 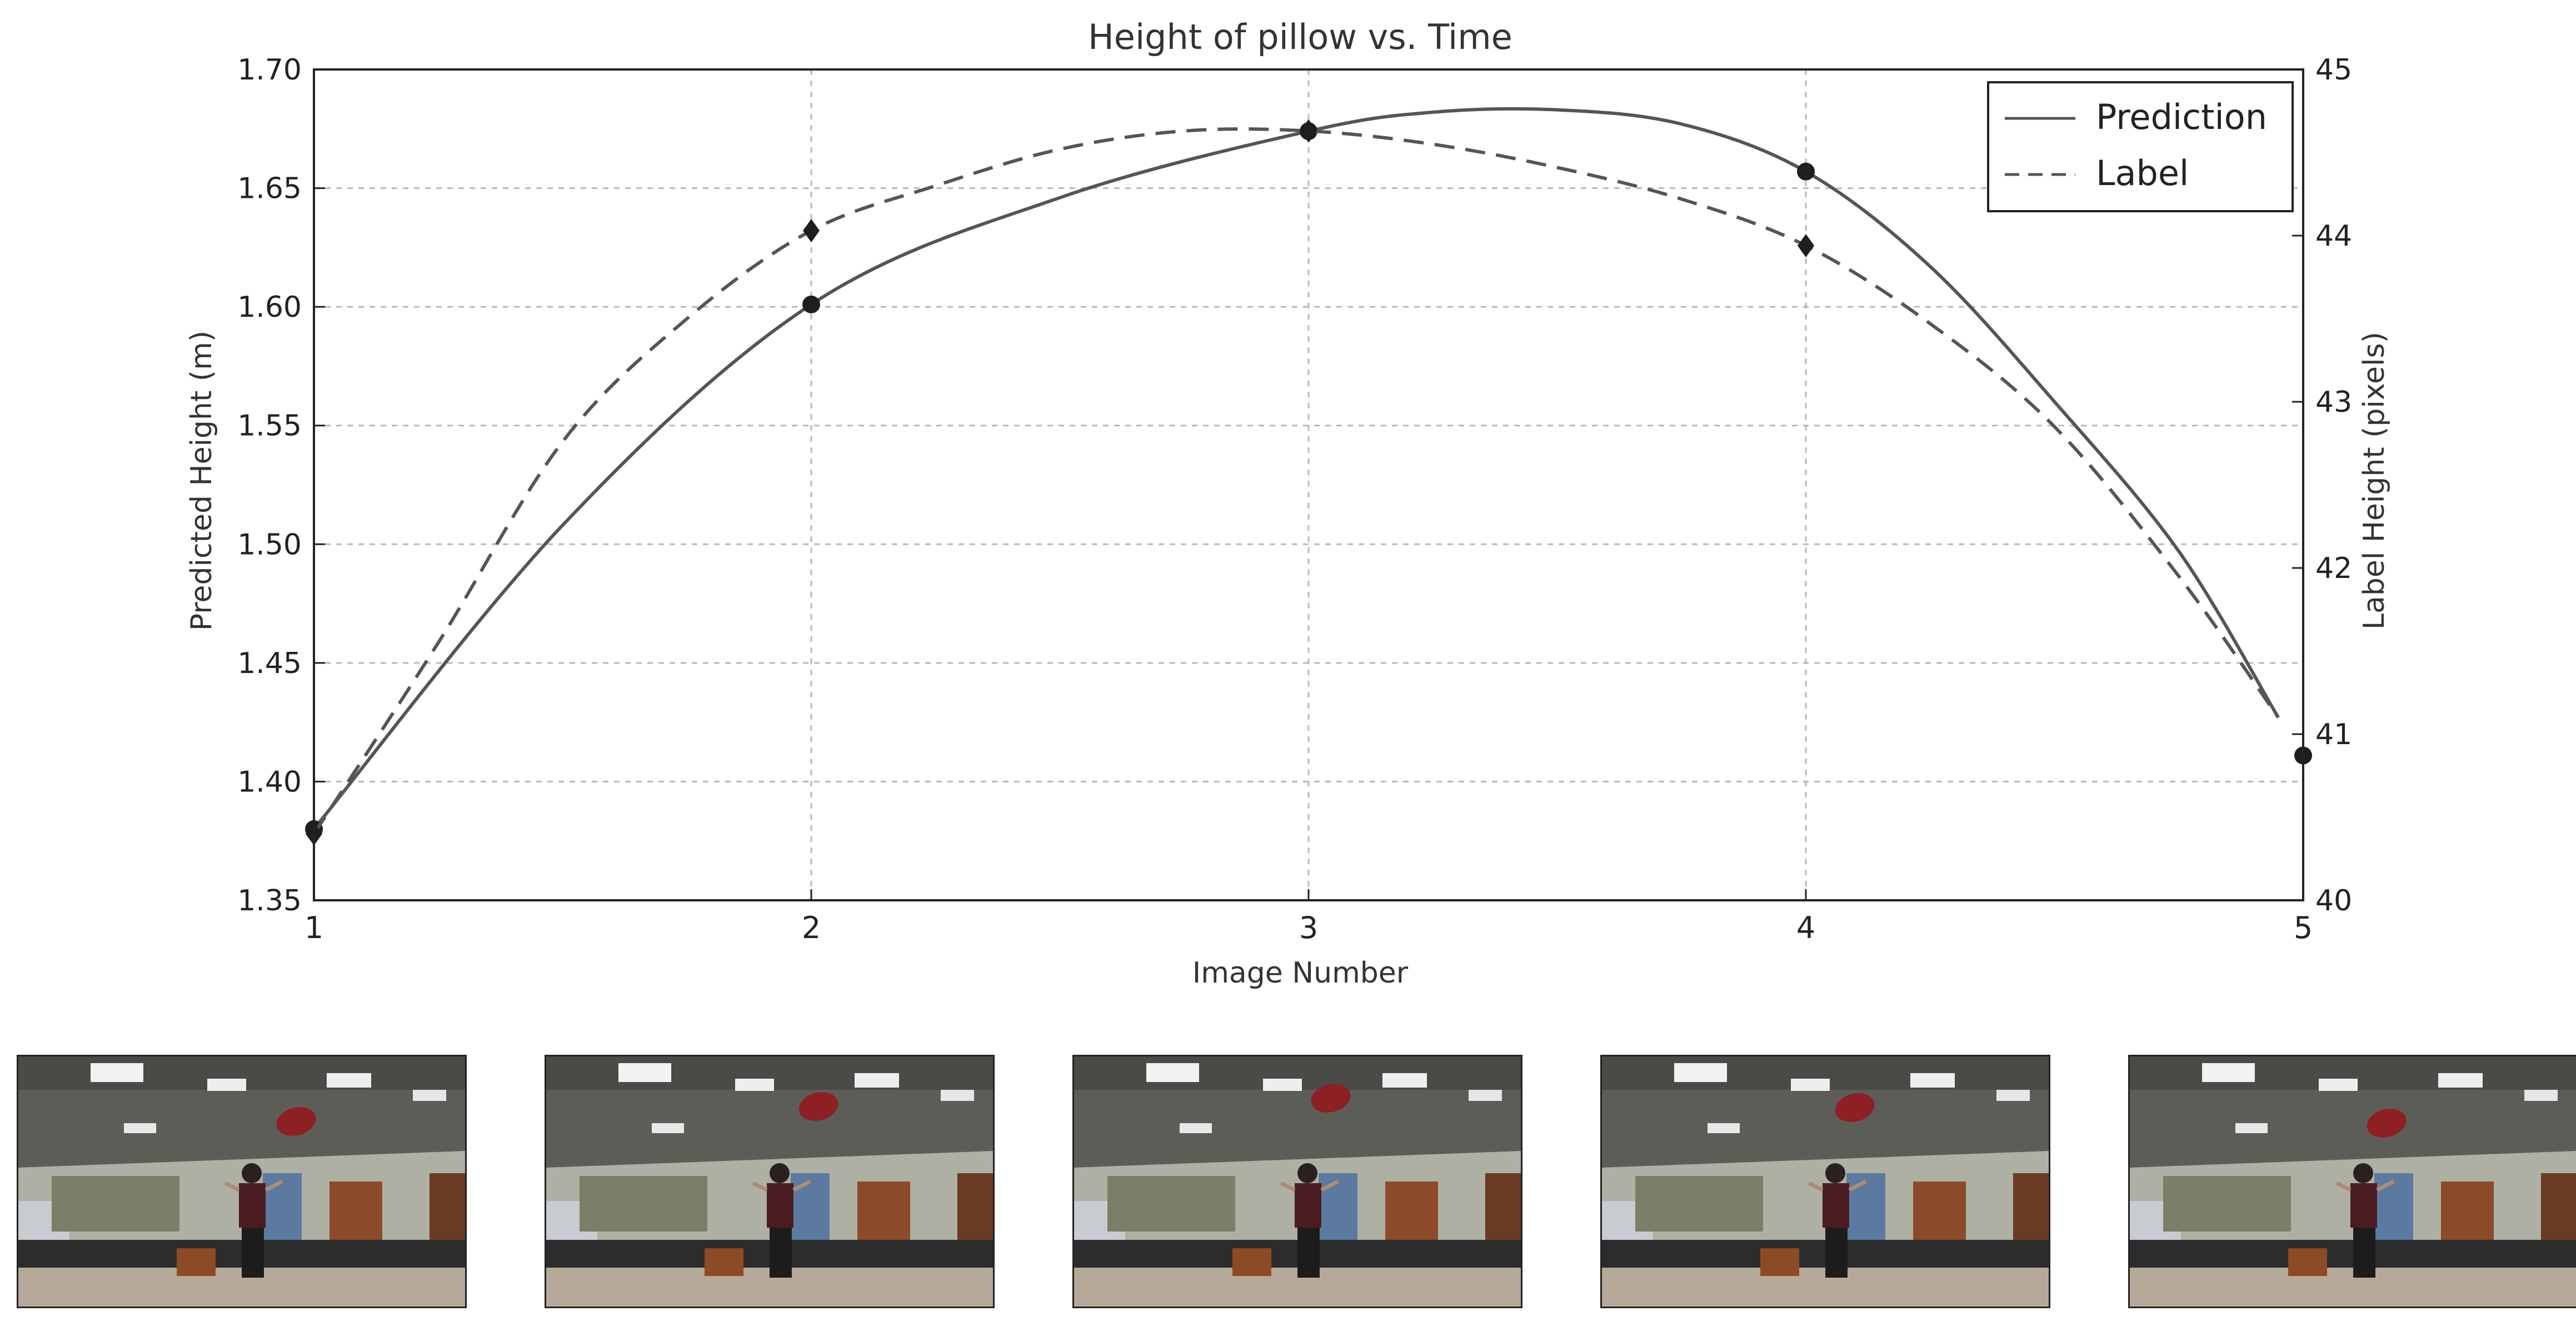 What do you see at coordinates (269, 189) in the screenshot?
I see `y-tick-label: 1.65` at bounding box center [269, 189].